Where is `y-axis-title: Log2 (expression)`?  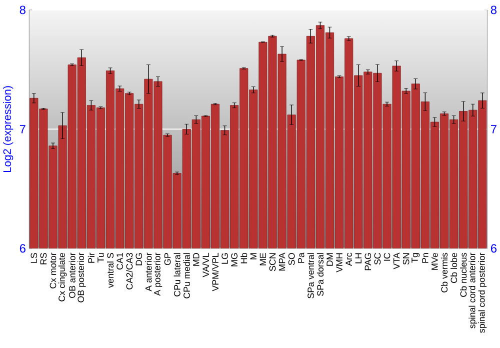 y-axis-title: Log2 (expression) is located at coordinates (8, 129).